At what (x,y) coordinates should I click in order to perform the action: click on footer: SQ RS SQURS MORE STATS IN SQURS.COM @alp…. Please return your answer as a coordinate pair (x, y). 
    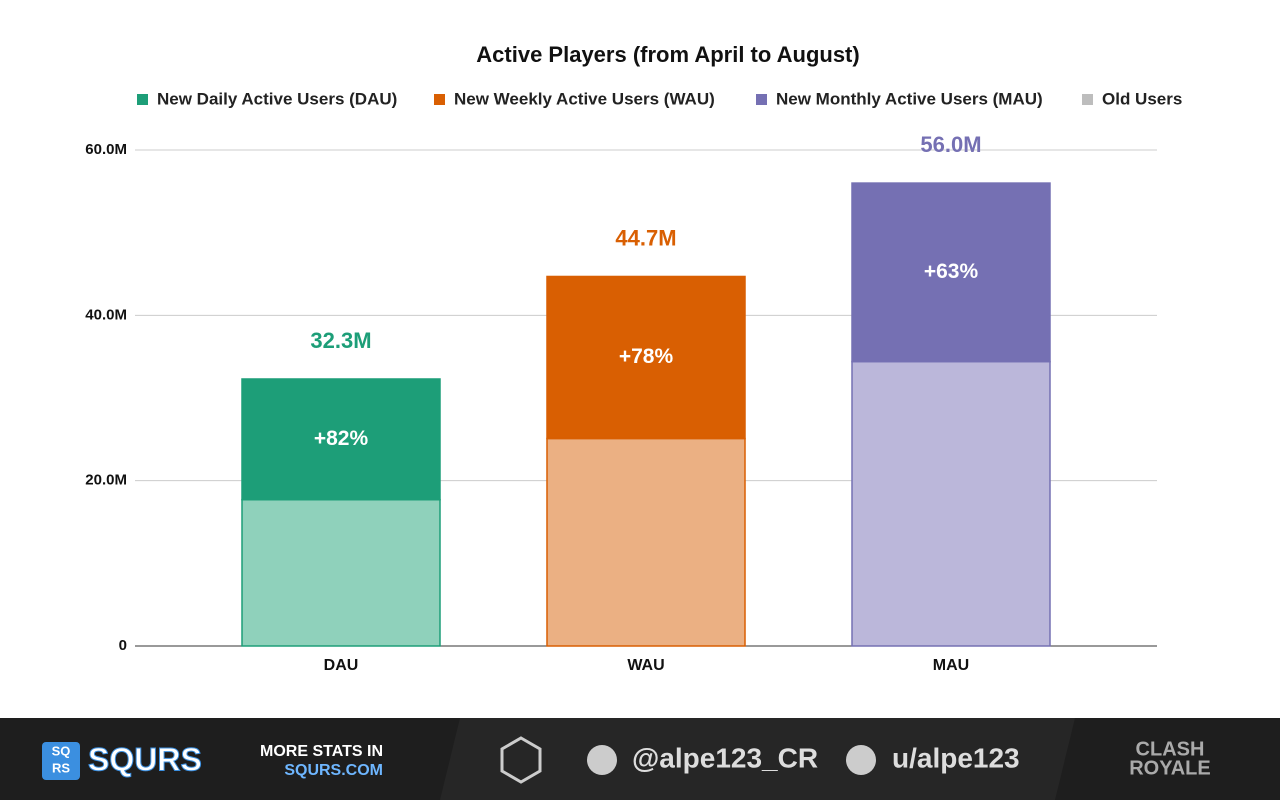
    Looking at the image, I should click on (640, 759).